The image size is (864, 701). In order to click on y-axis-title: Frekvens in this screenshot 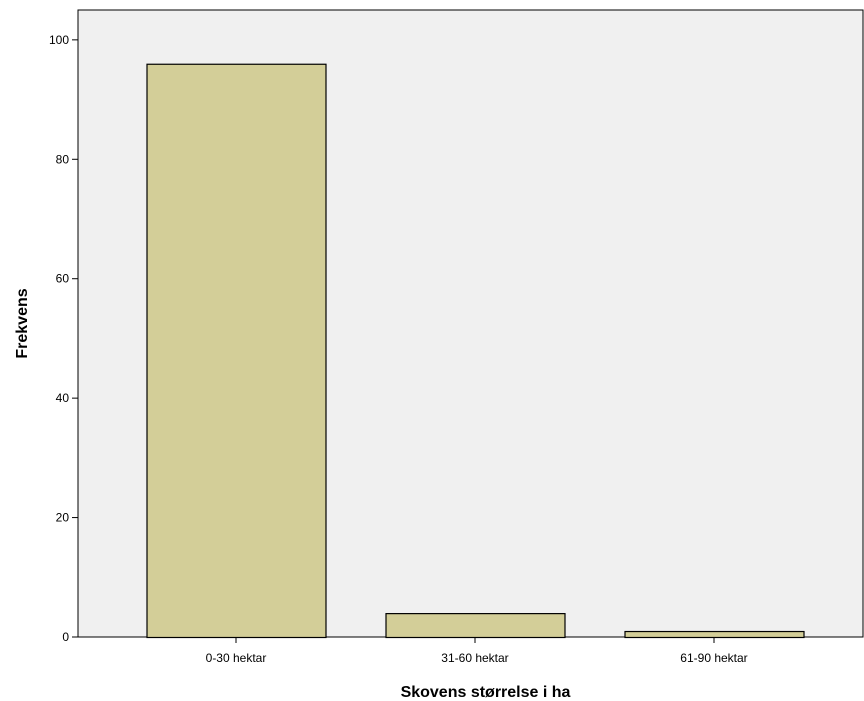, I will do `click(22, 323)`.